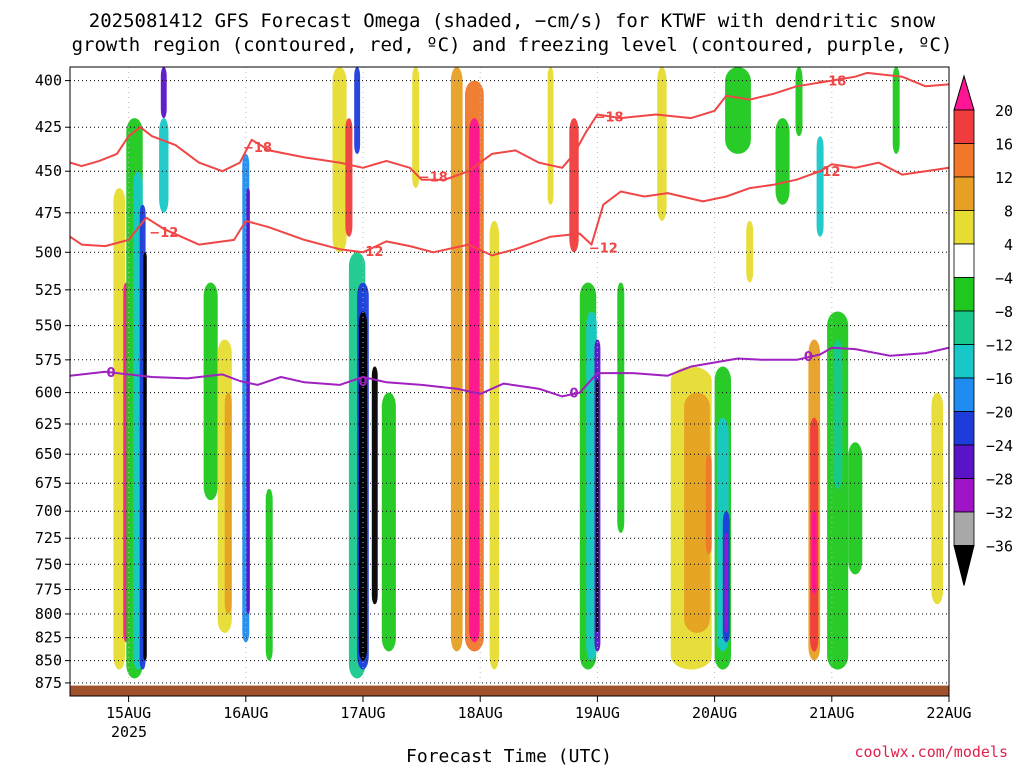 This screenshot has width=1024, height=768. What do you see at coordinates (999, 547) in the screenshot?
I see `colorbar-label: −36` at bounding box center [999, 547].